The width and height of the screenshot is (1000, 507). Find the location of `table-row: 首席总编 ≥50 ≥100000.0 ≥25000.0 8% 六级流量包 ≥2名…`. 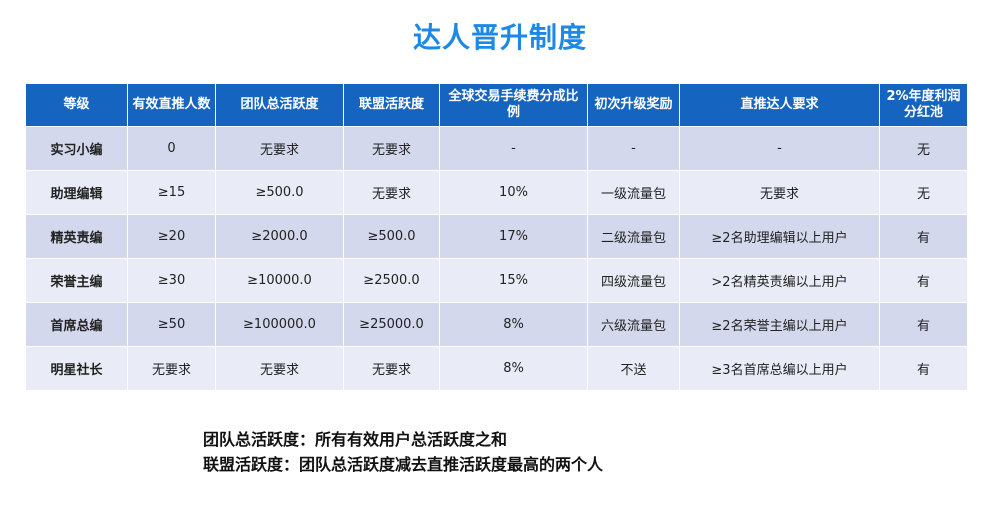

table-row: 首席总编 ≥50 ≥100000.0 ≥25000.0 8% 六级流量包 ≥2名… is located at coordinates (496, 324).